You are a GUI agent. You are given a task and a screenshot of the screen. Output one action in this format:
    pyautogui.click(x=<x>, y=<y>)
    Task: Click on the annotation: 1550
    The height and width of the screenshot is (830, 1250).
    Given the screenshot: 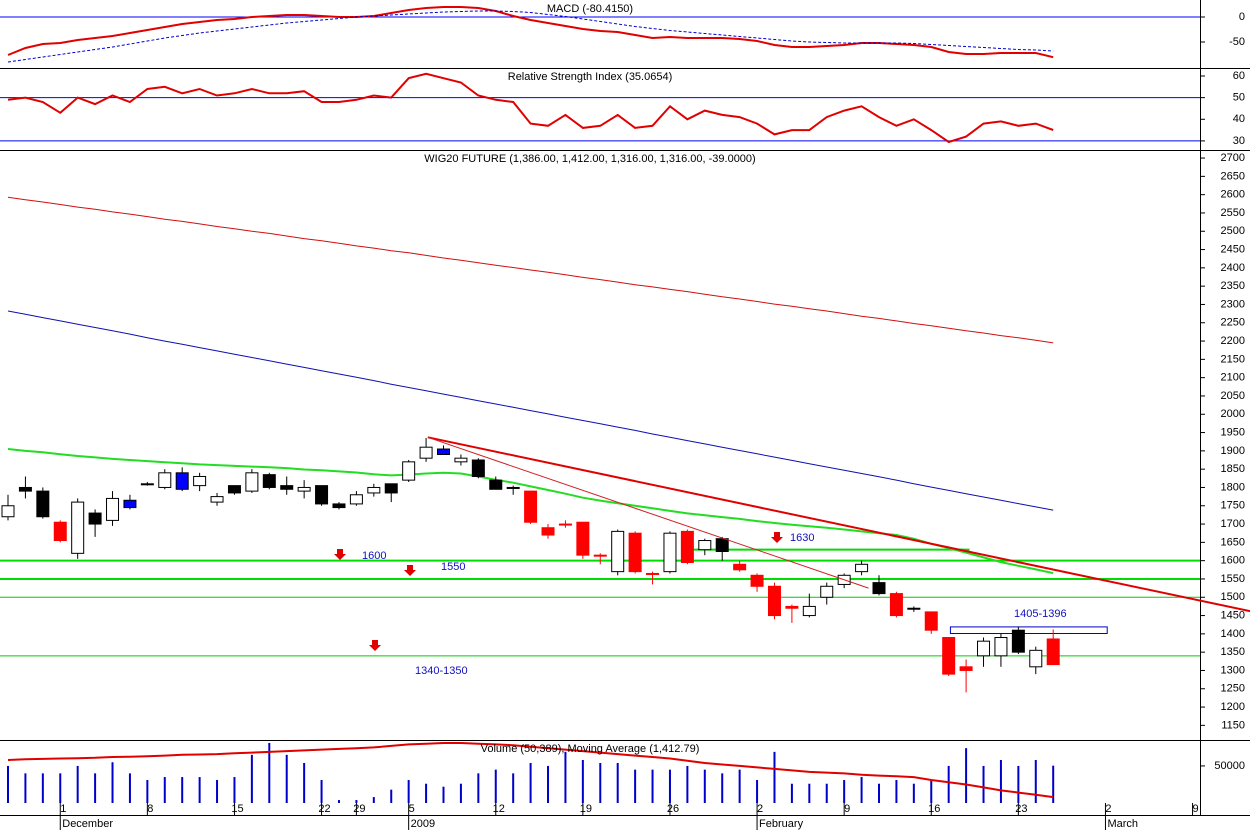 What is the action you would take?
    pyautogui.click(x=453, y=567)
    